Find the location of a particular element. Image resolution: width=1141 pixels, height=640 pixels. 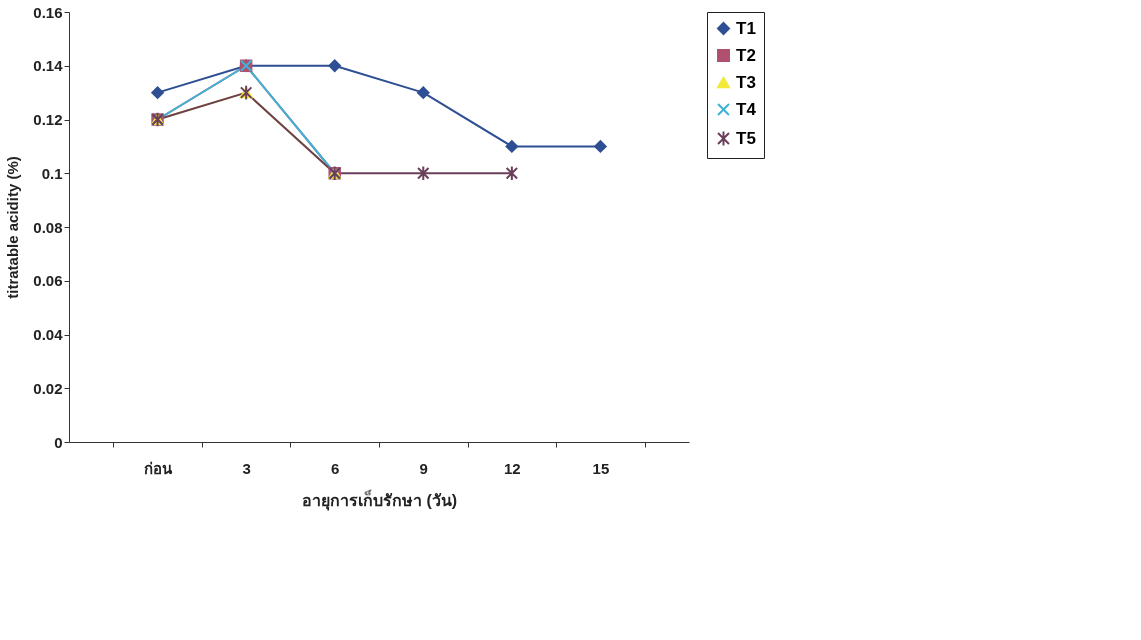

x-axis-title: อายุการเก็บรักษา (วัน) is located at coordinates (379, 499).